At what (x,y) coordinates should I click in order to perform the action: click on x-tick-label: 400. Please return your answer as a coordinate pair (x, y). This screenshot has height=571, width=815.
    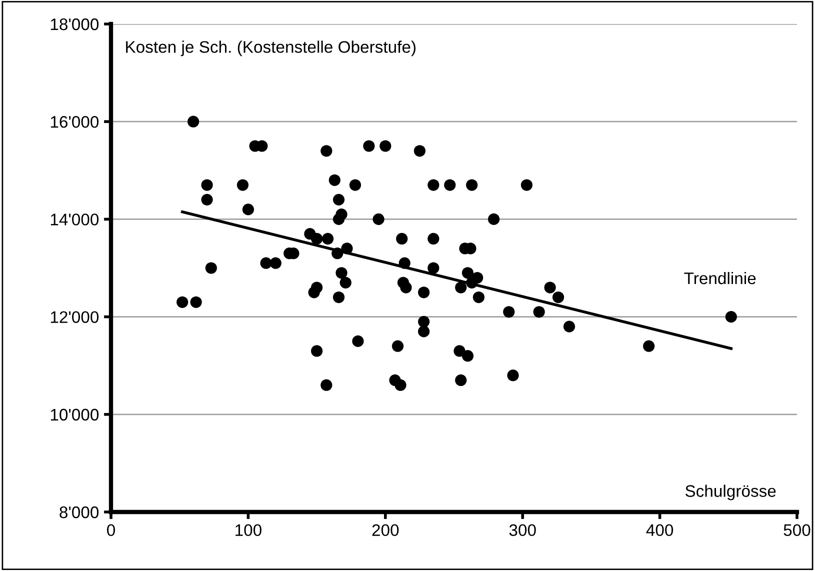
    Looking at the image, I should click on (660, 530).